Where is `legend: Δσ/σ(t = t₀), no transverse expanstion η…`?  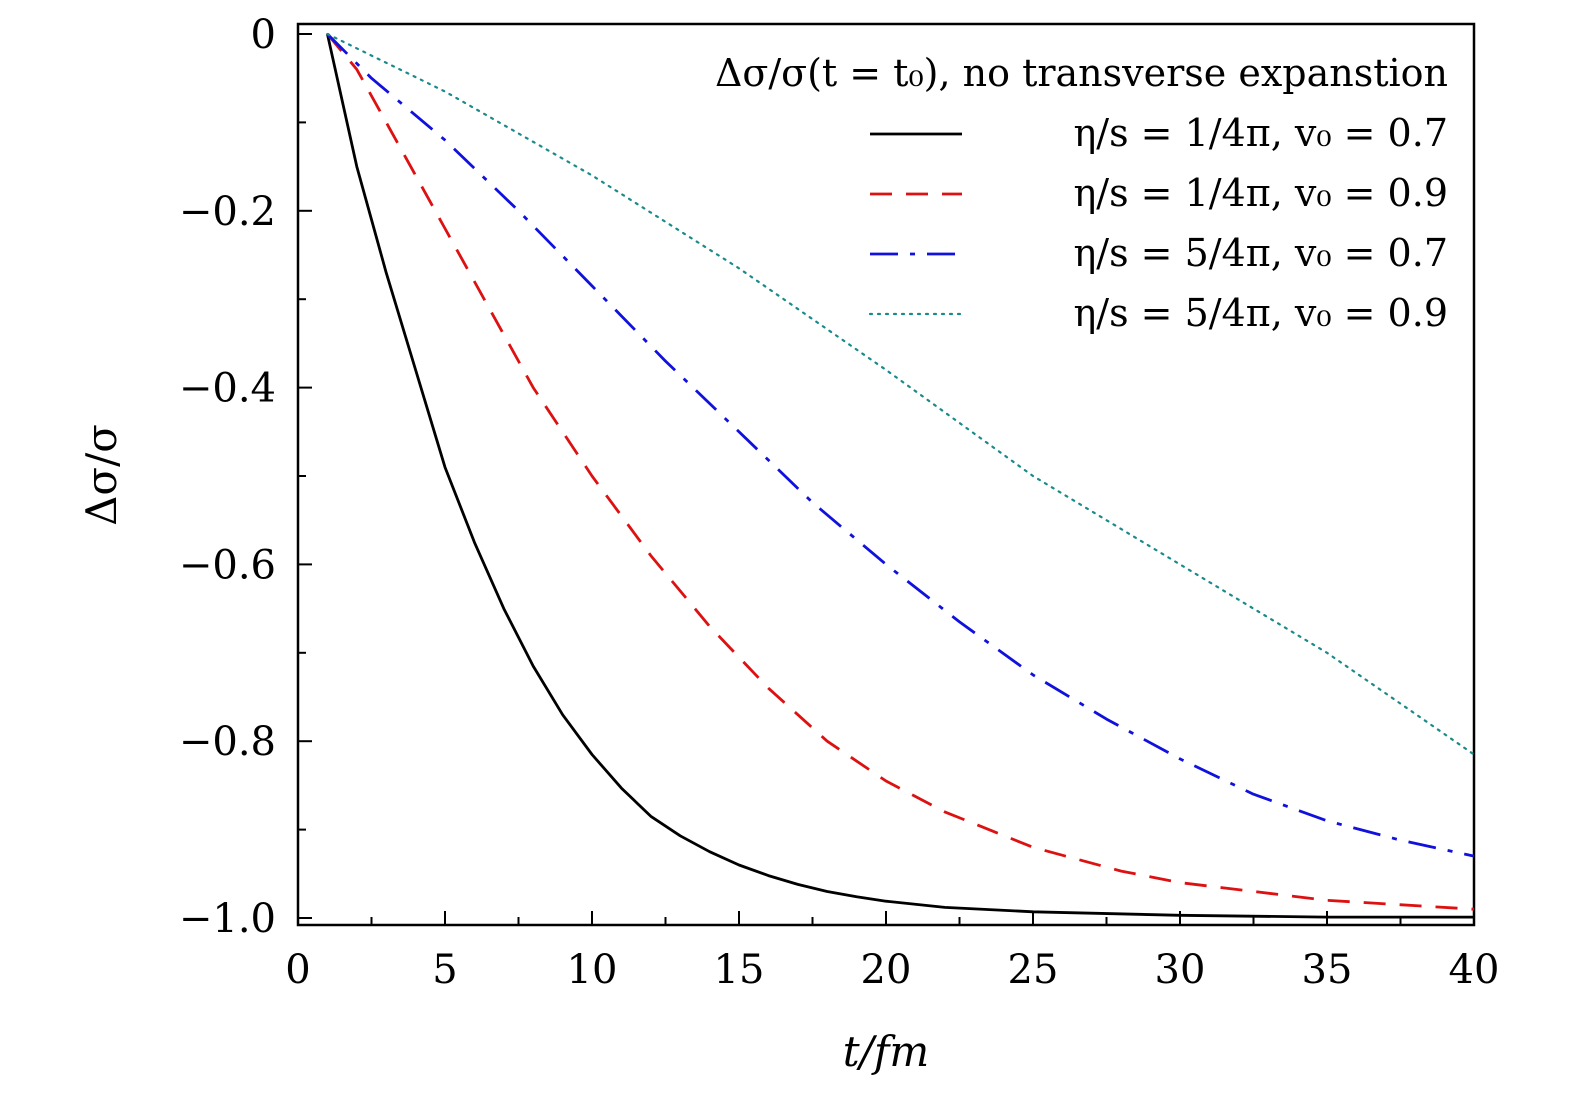 legend: Δσ/σ(t = t₀), no transverse expanstion η… is located at coordinates (1081, 193).